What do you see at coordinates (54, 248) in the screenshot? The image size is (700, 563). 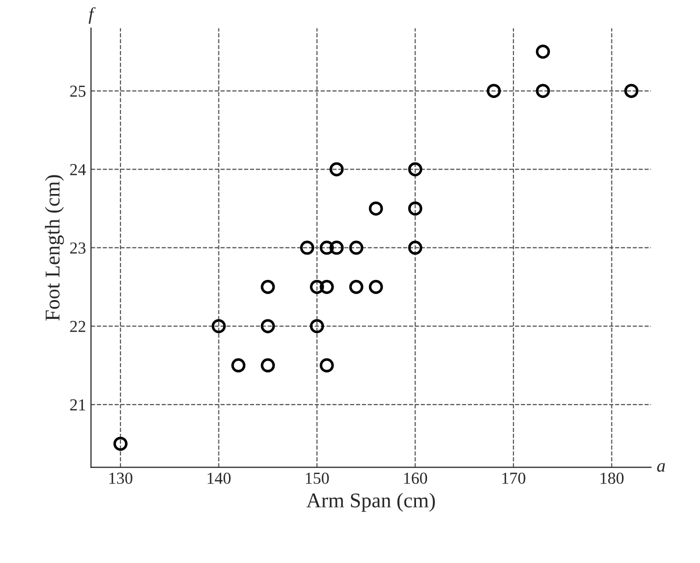 I see `y-axis-title: Foot Length (cm)` at bounding box center [54, 248].